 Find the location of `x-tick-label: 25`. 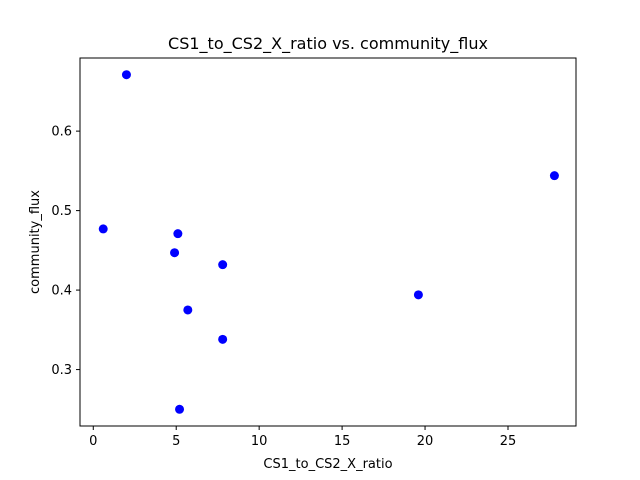

x-tick-label: 25 is located at coordinates (508, 441).